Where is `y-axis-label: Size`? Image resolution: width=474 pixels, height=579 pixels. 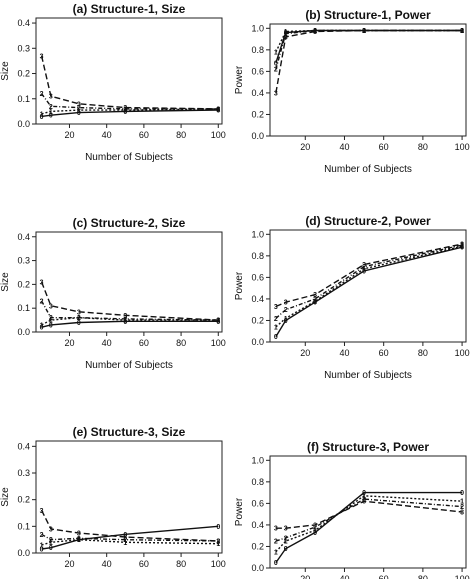
y-axis-label: Size is located at coordinates (5, 282).